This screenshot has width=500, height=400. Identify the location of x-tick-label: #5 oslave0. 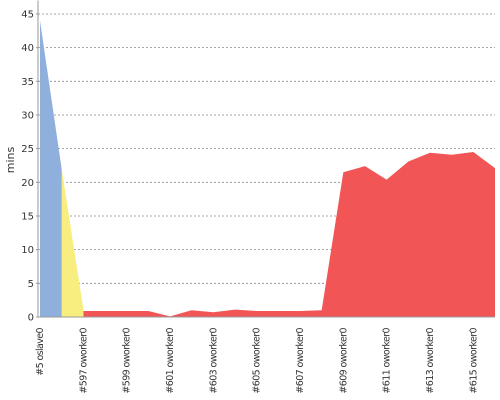
(40, 351).